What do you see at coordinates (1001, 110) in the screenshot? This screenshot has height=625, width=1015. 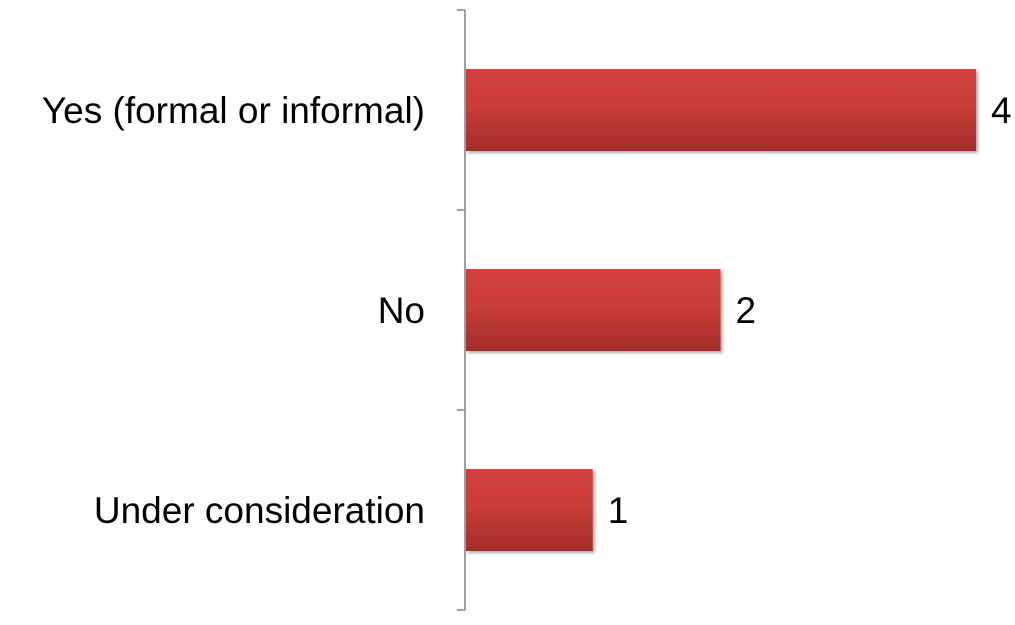 I see `data-label: 4` at bounding box center [1001, 110].